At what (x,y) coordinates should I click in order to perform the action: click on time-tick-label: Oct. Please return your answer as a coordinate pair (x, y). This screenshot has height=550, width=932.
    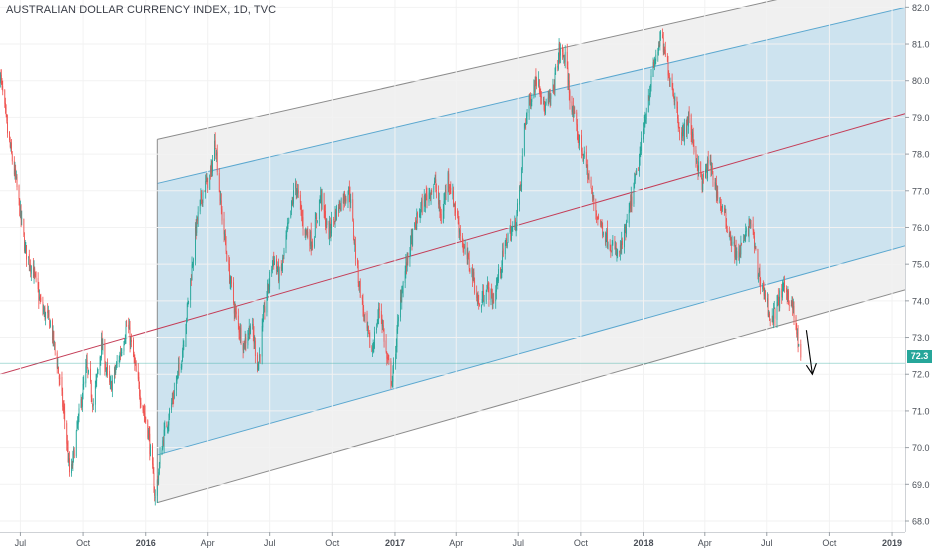
    Looking at the image, I should click on (332, 543).